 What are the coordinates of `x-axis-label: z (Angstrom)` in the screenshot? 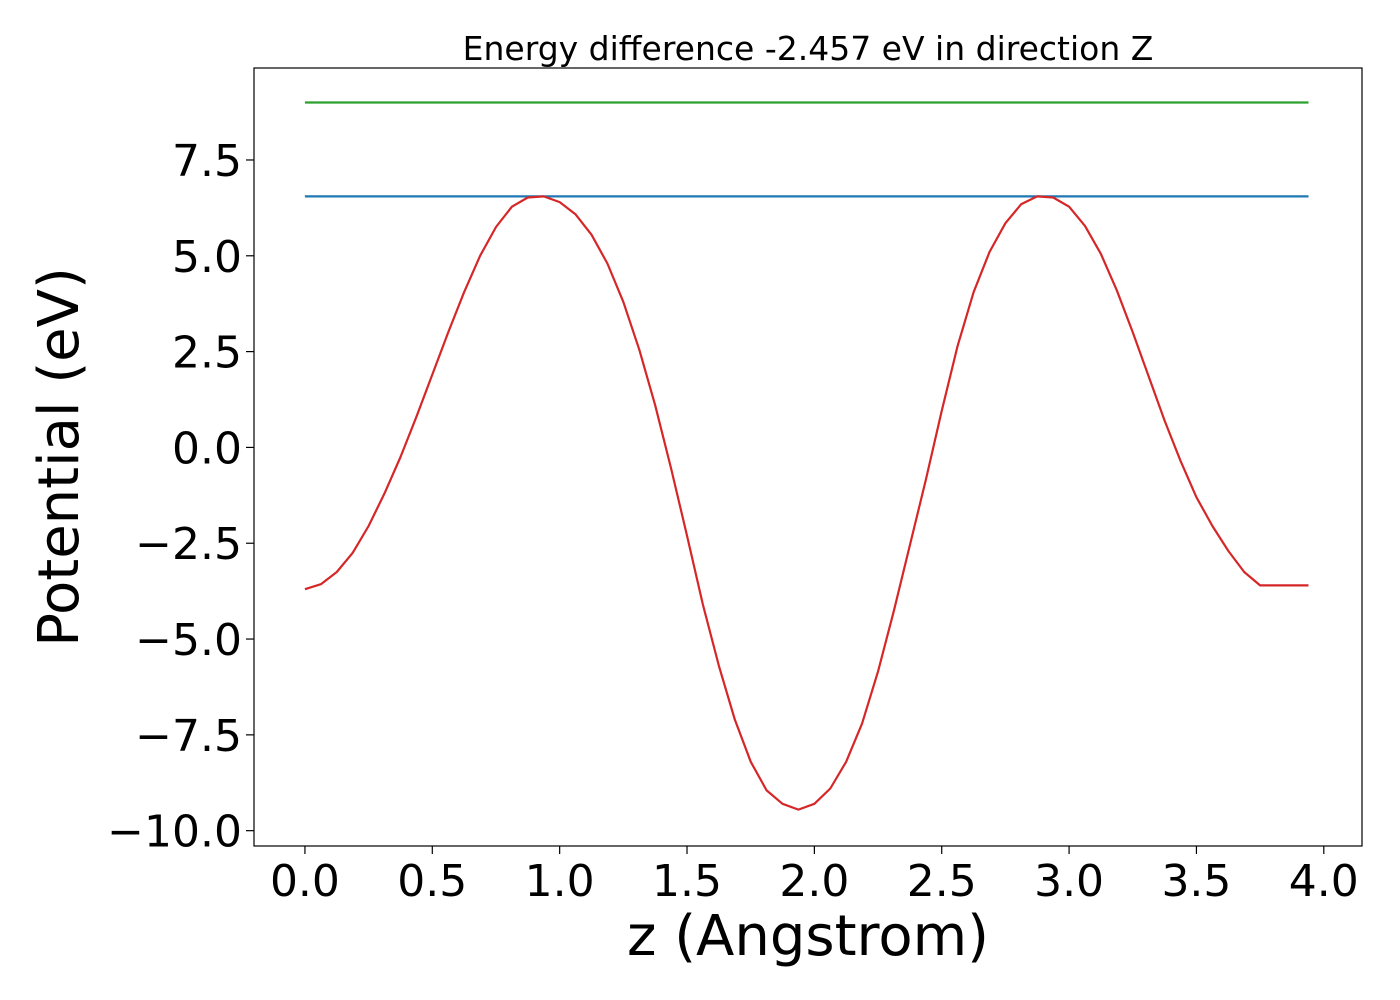 It's located at (808, 936).